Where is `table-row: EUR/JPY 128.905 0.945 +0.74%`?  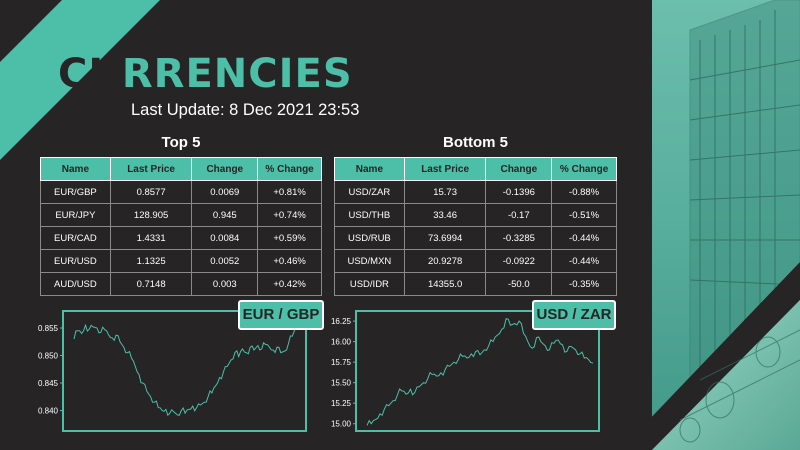 table-row: EUR/JPY 128.905 0.945 +0.74% is located at coordinates (181, 215).